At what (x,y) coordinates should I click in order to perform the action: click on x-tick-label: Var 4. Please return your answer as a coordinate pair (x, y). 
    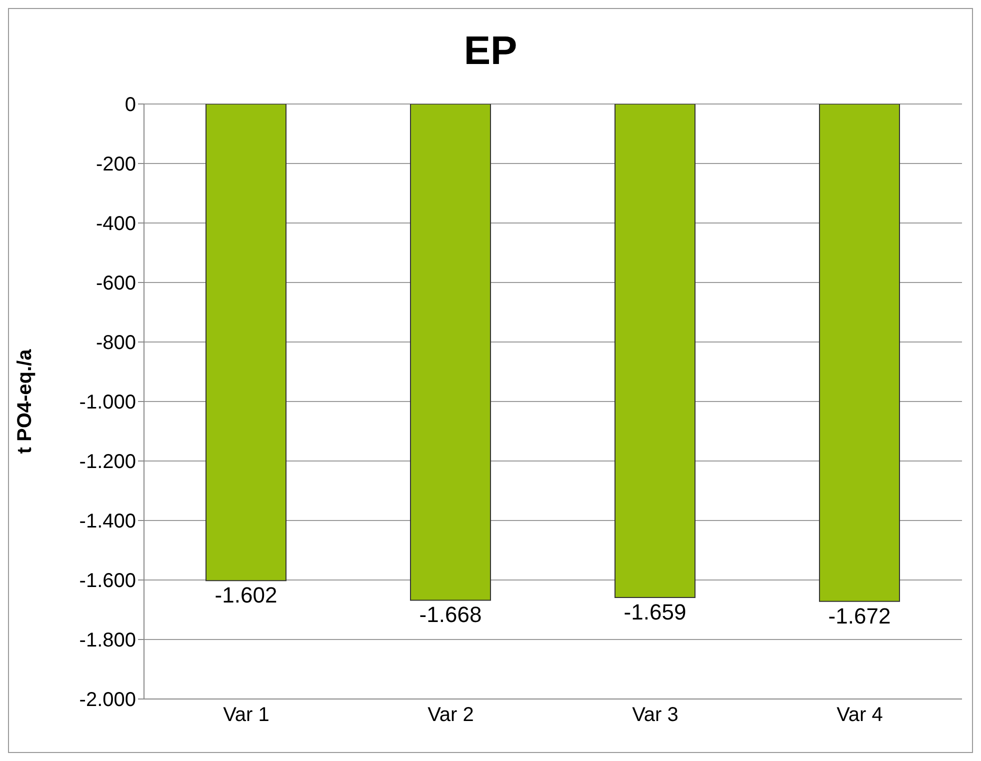
    Looking at the image, I should click on (859, 715).